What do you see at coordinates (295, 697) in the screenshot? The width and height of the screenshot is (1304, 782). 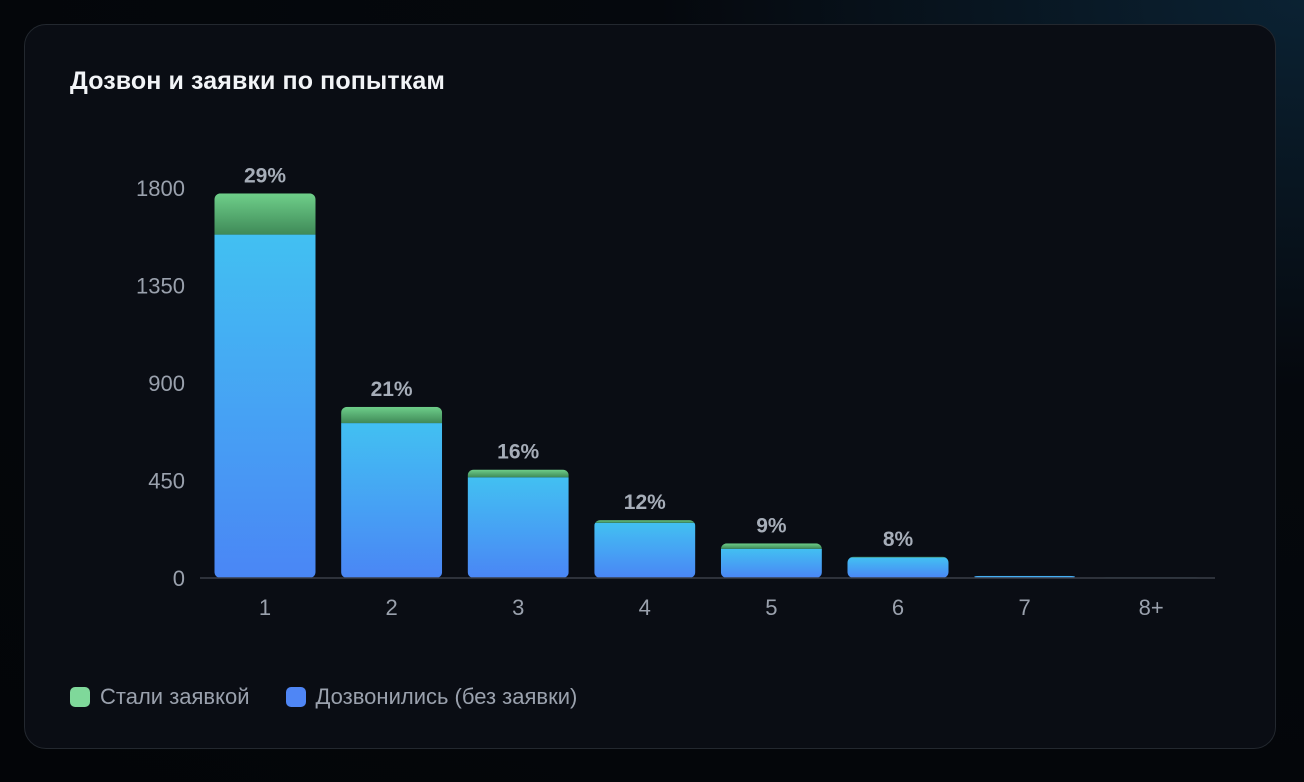 I see `legend-swatch-connected` at bounding box center [295, 697].